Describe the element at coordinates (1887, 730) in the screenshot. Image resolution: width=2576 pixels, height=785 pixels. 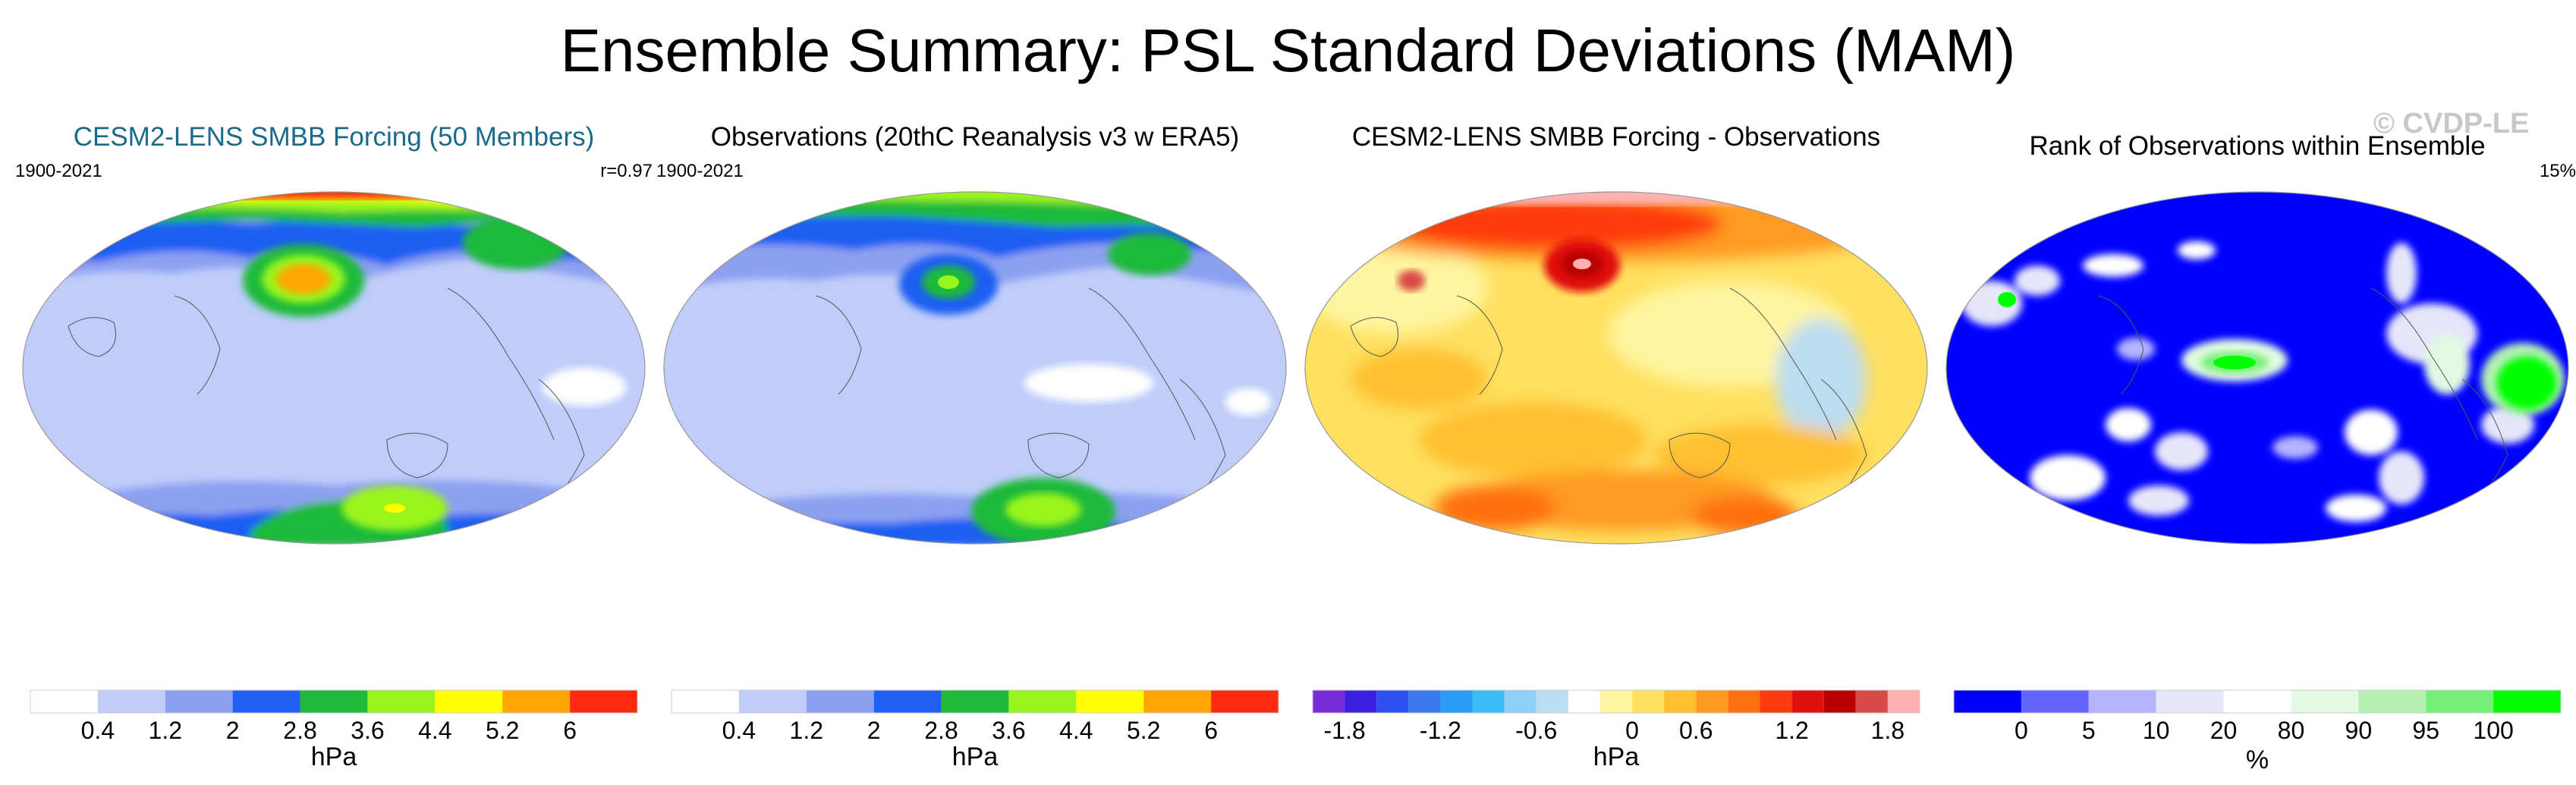
I see `colorbar-tick-label: 1.8` at that location.